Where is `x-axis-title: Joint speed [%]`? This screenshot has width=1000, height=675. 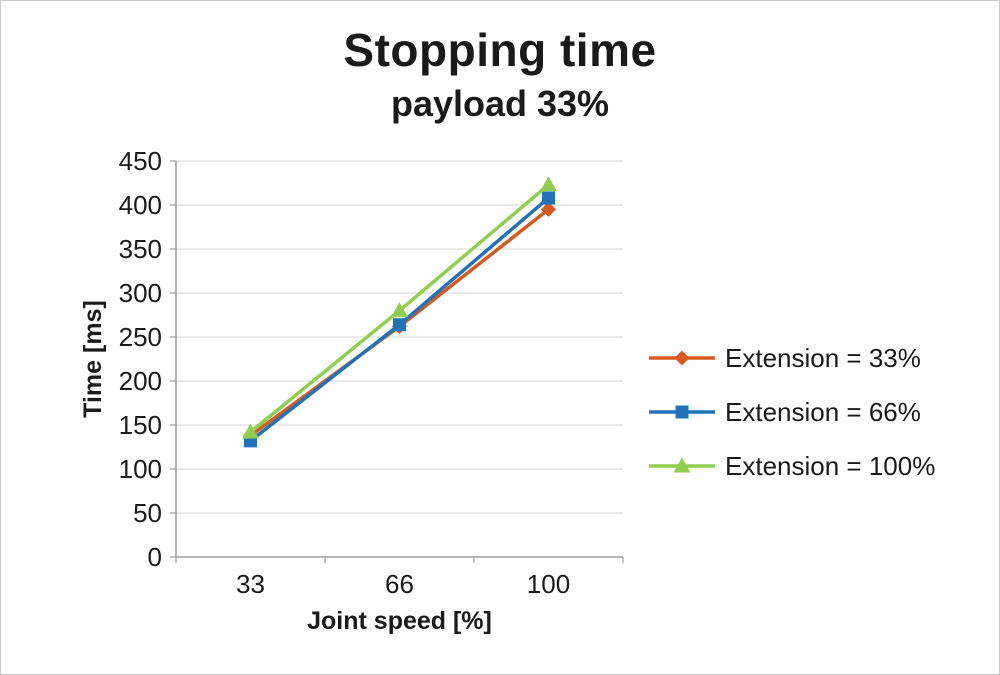 x-axis-title: Joint speed [%] is located at coordinates (399, 621).